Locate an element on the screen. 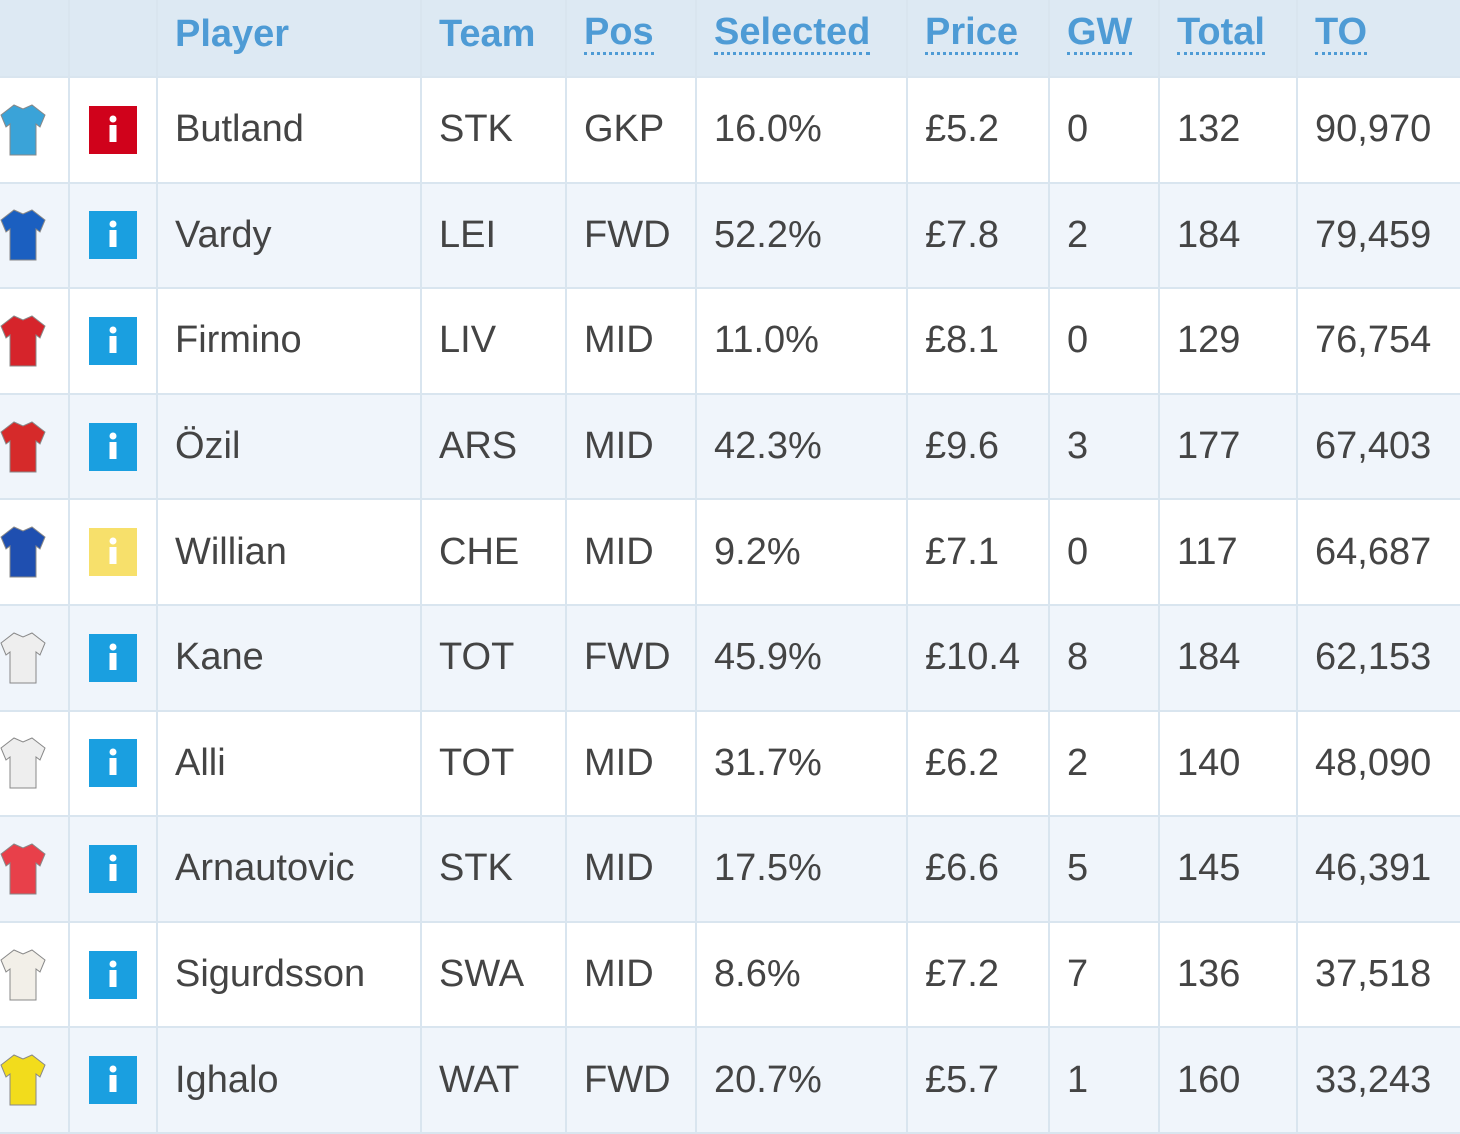 Image resolution: width=1460 pixels, height=1134 pixels. header-cell: Price is located at coordinates (979, 39).